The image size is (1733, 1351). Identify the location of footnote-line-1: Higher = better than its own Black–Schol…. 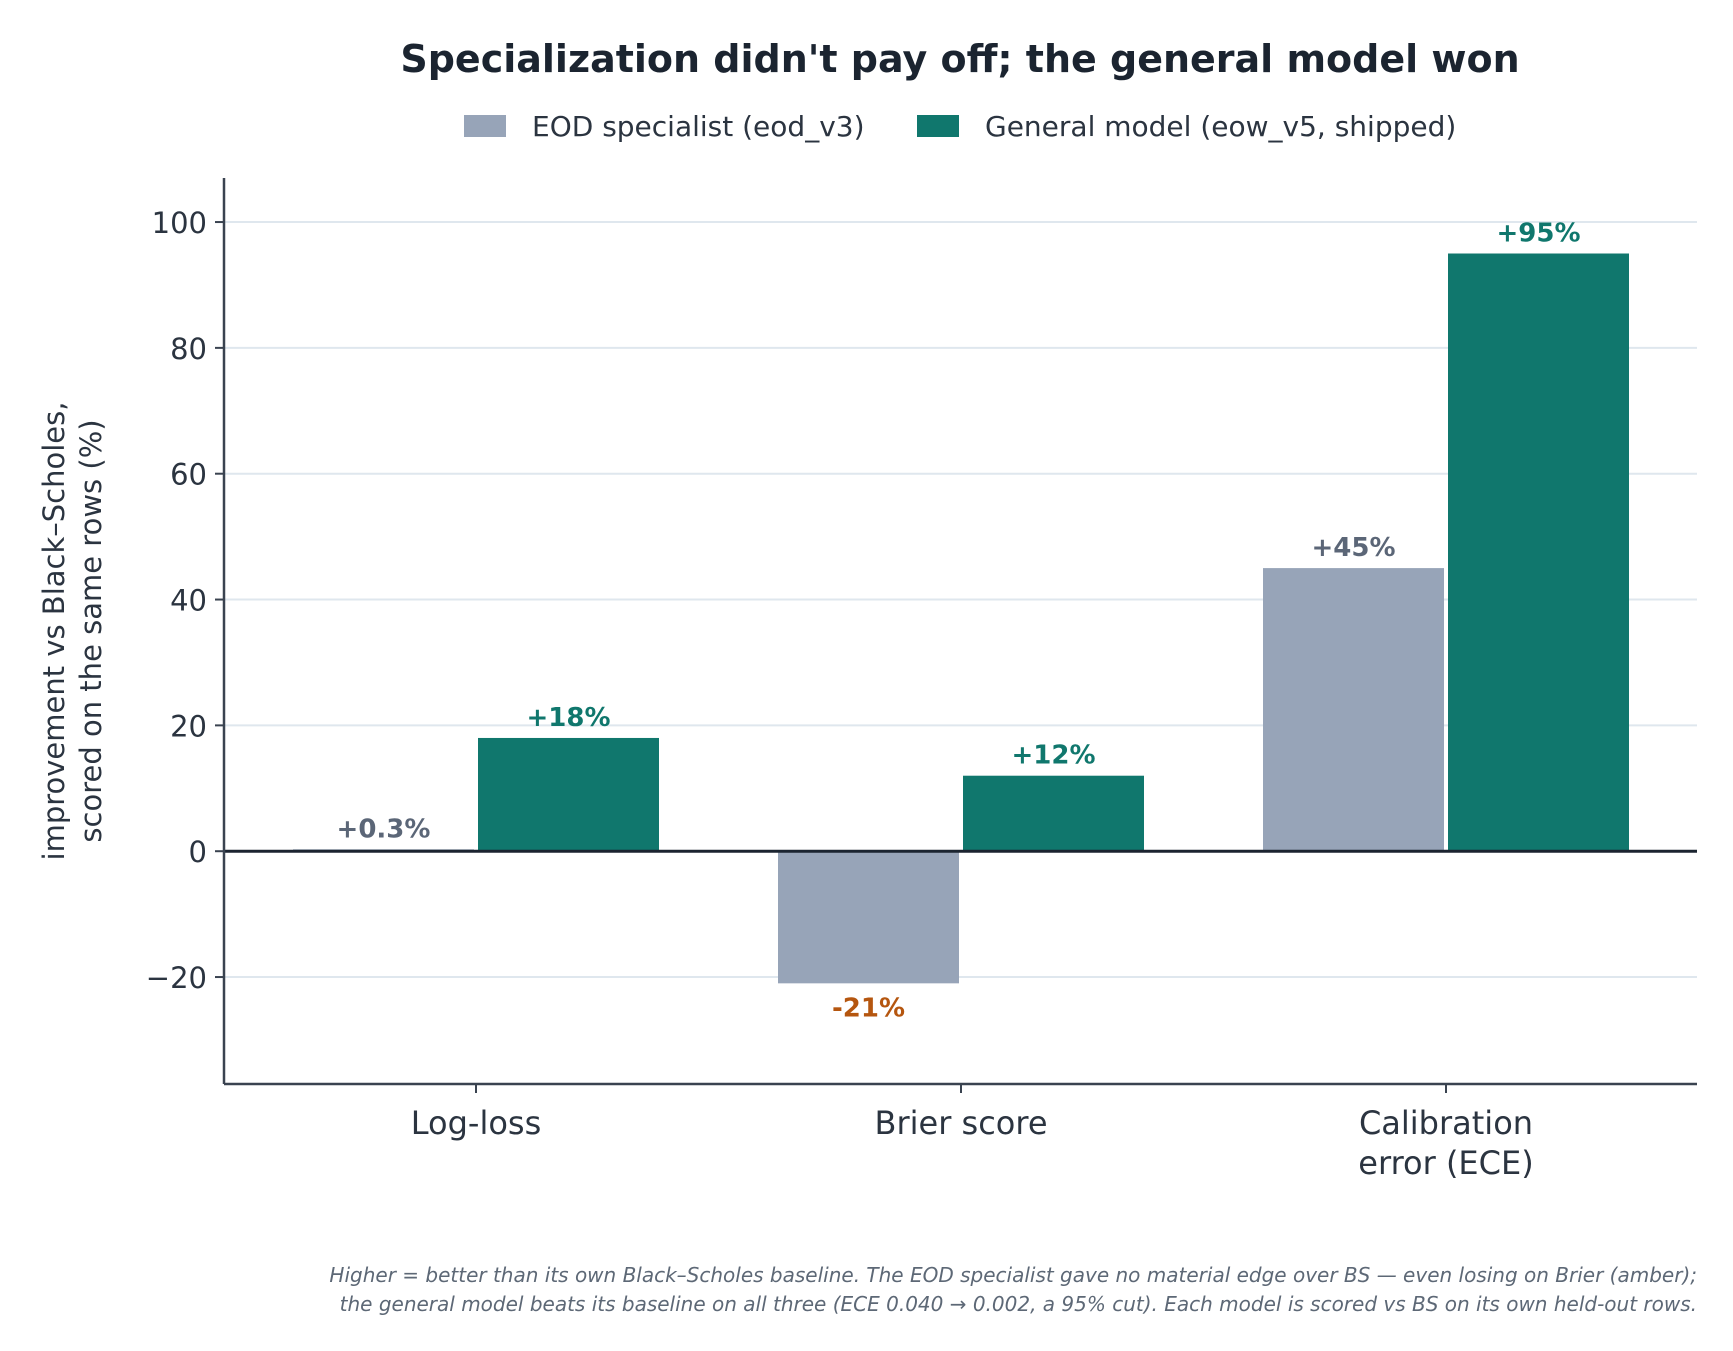
(1013, 1275).